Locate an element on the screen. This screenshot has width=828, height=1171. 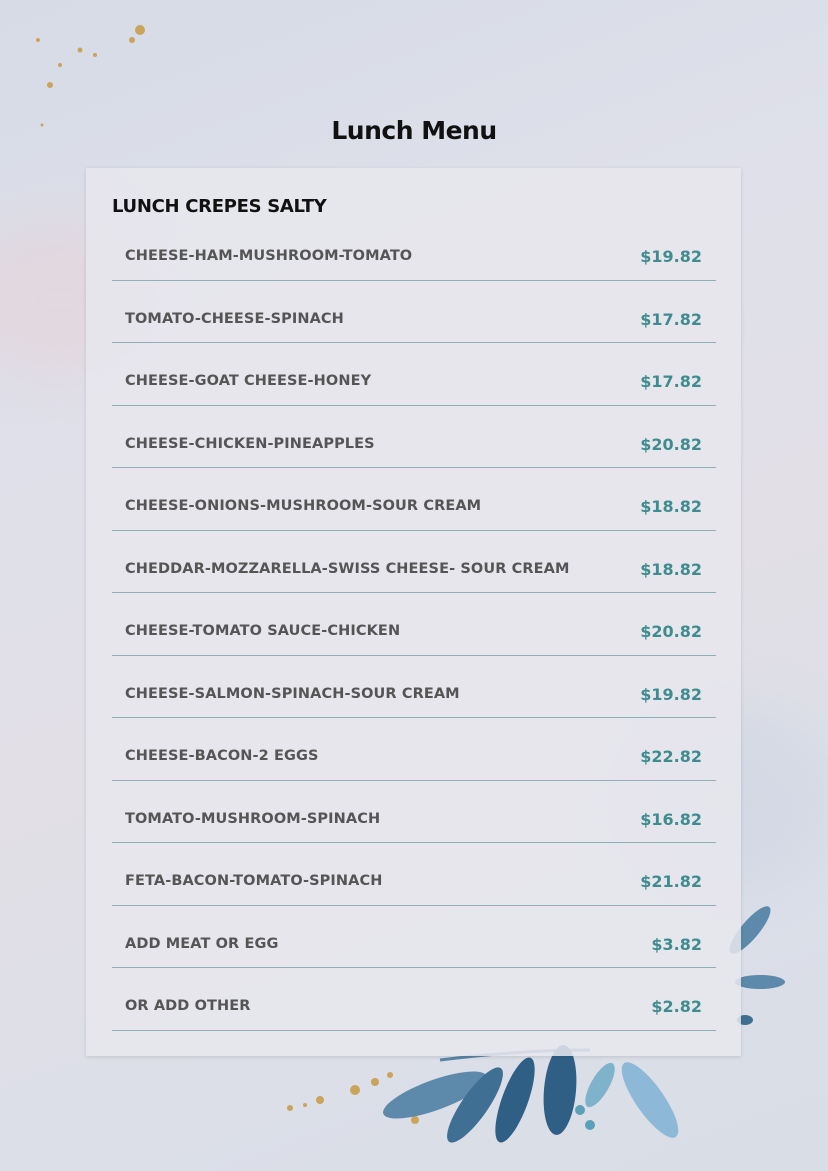
menu-item-name: TOMATO-CHEESE-SPINACH is located at coordinates (234, 318).